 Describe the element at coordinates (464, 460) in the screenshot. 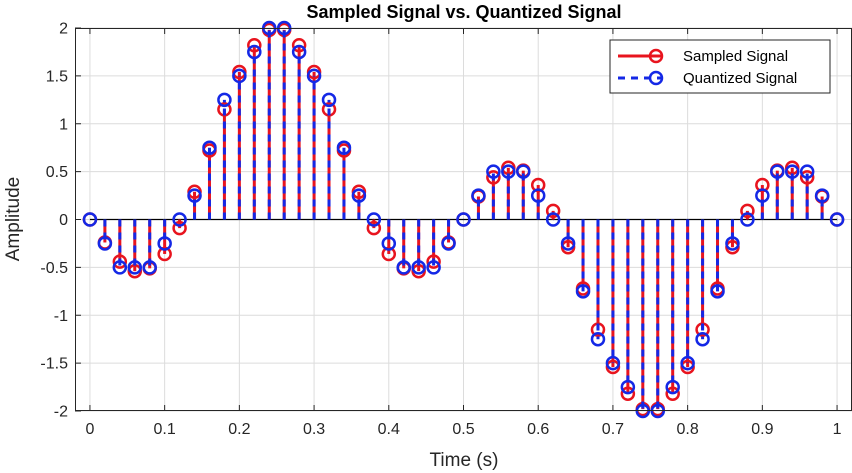

I see `x-axis-label: Time (s)` at that location.